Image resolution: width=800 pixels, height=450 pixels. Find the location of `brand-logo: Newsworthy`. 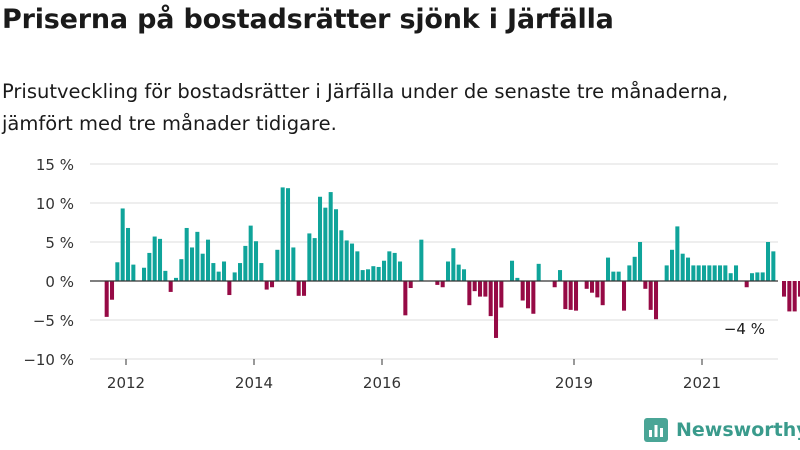

brand-logo: Newsworthy is located at coordinates (722, 430).